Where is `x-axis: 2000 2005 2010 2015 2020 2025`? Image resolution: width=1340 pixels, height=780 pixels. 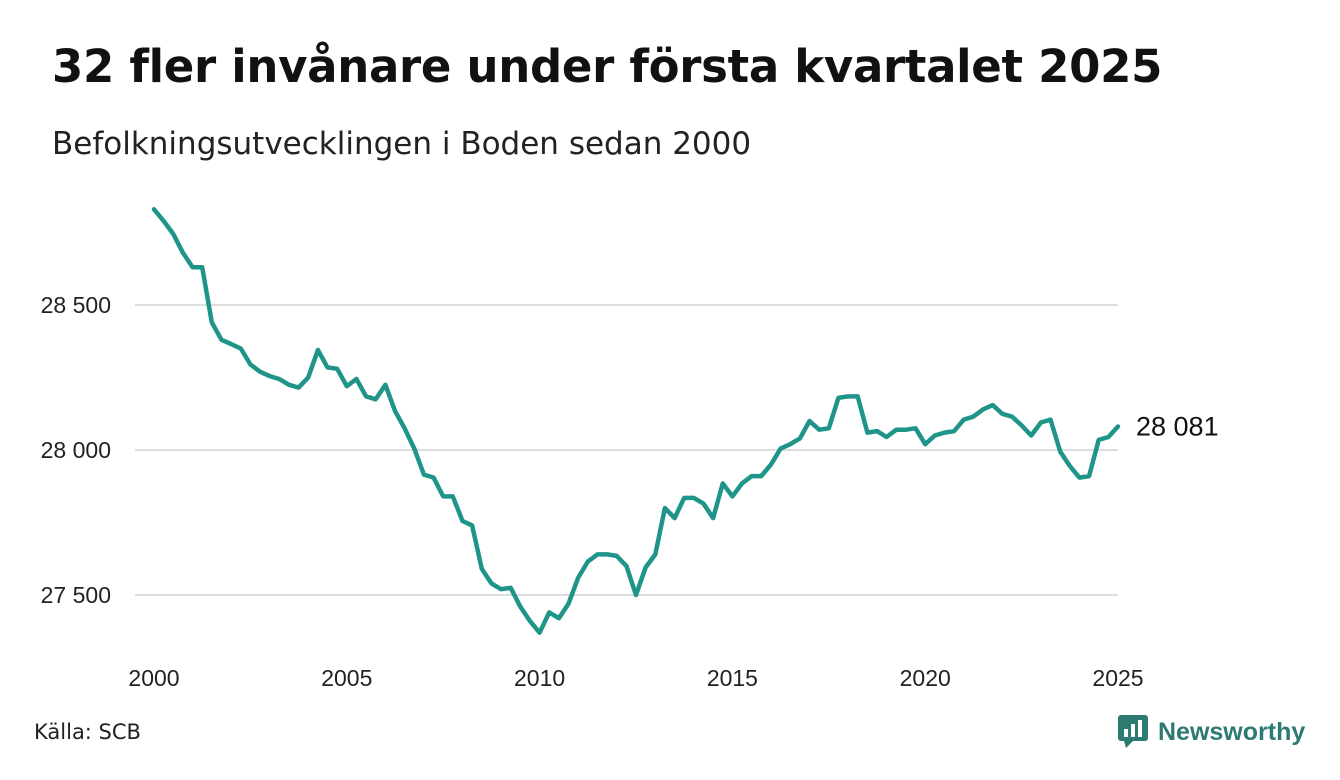
x-axis: 2000 2005 2010 2015 2020 2025 is located at coordinates (635, 678).